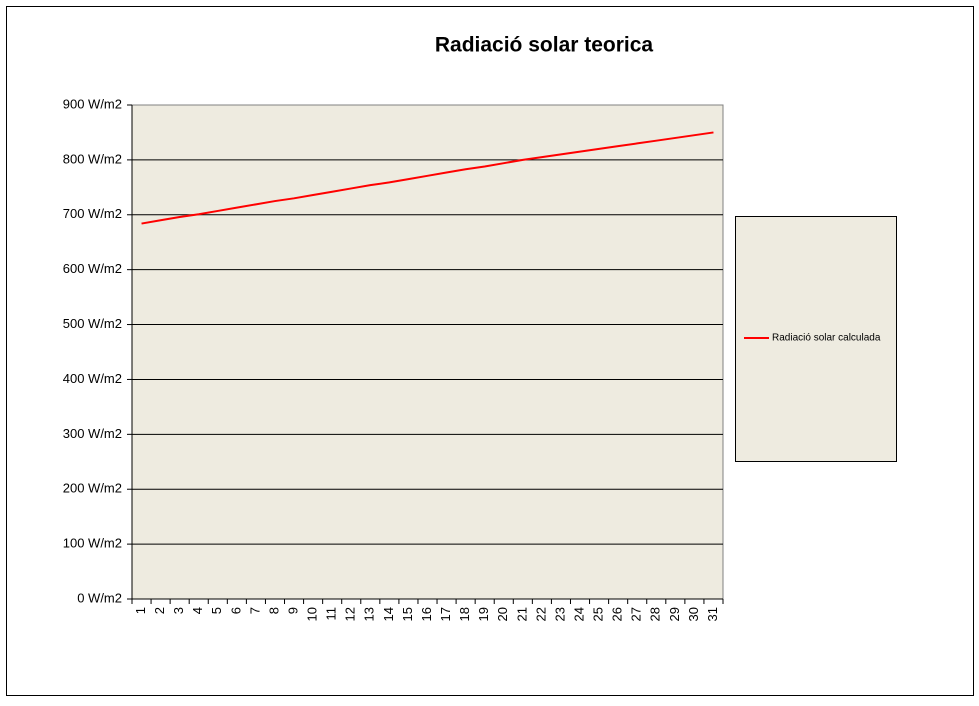  I want to click on x-tick-label: 12, so click(350, 614).